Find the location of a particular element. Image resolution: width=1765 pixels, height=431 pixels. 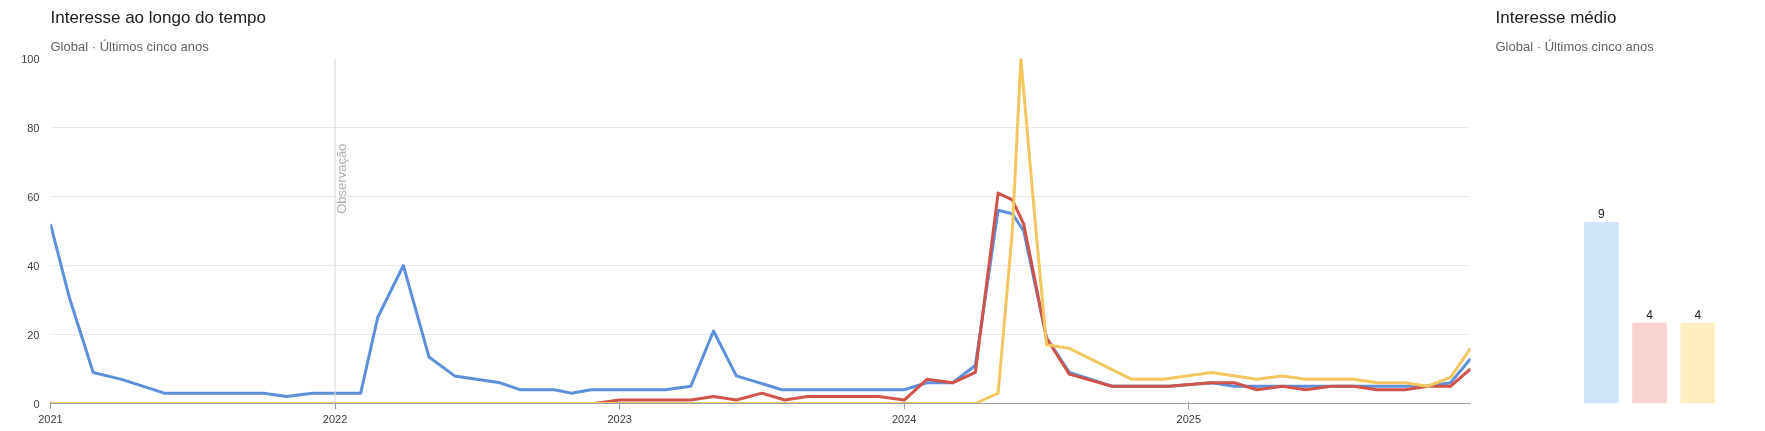

y-tick-label: 80 is located at coordinates (33, 127).